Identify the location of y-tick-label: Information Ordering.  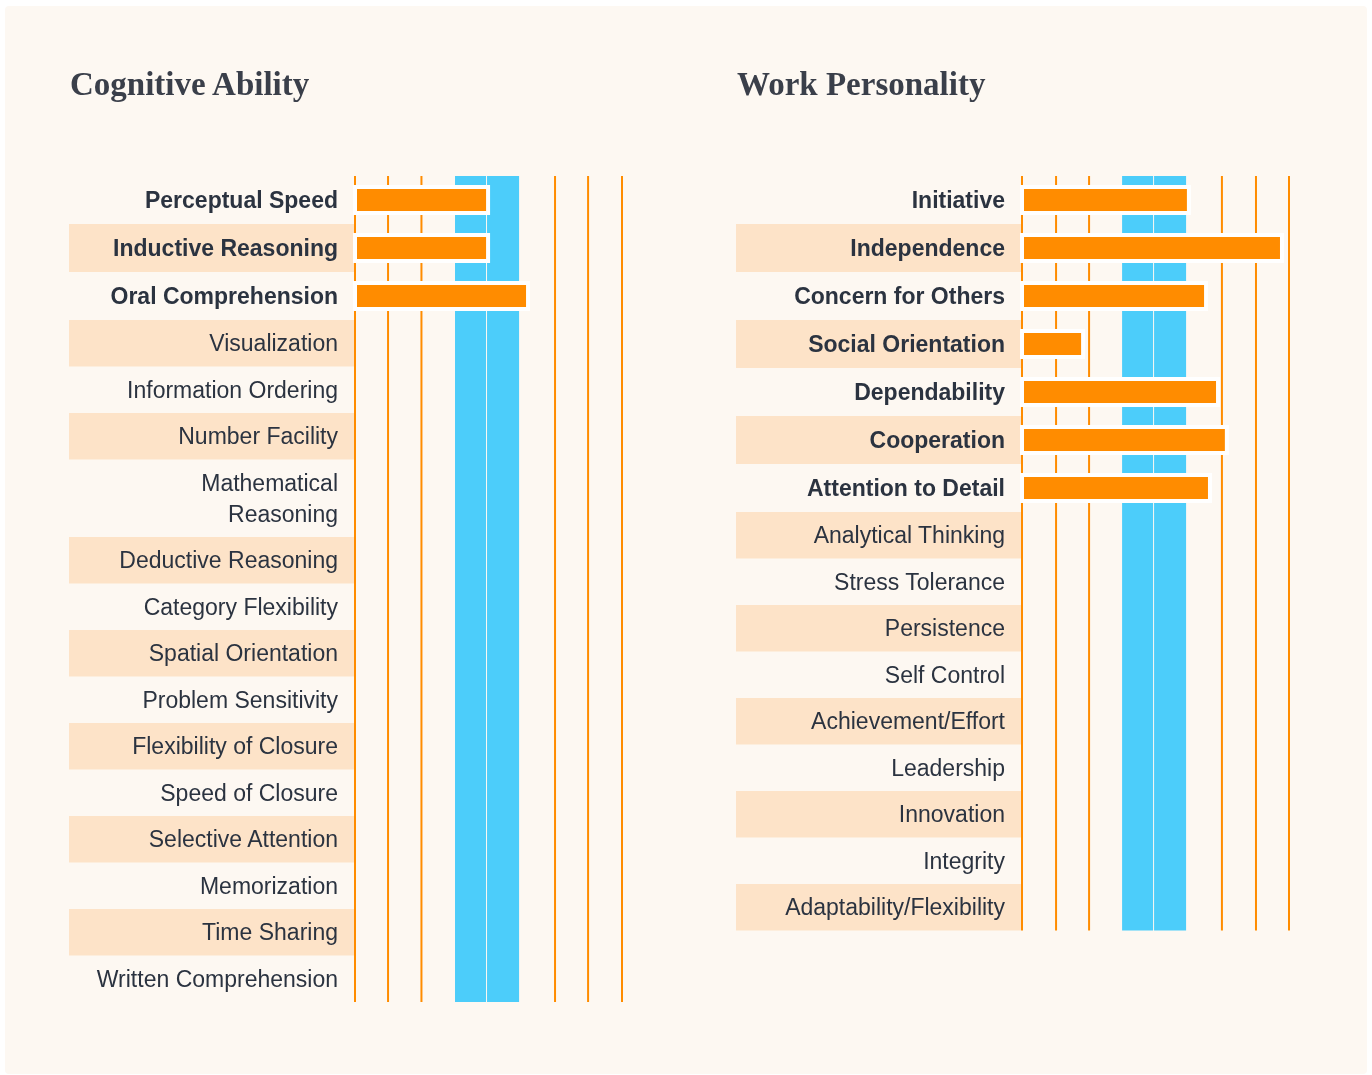
(232, 389).